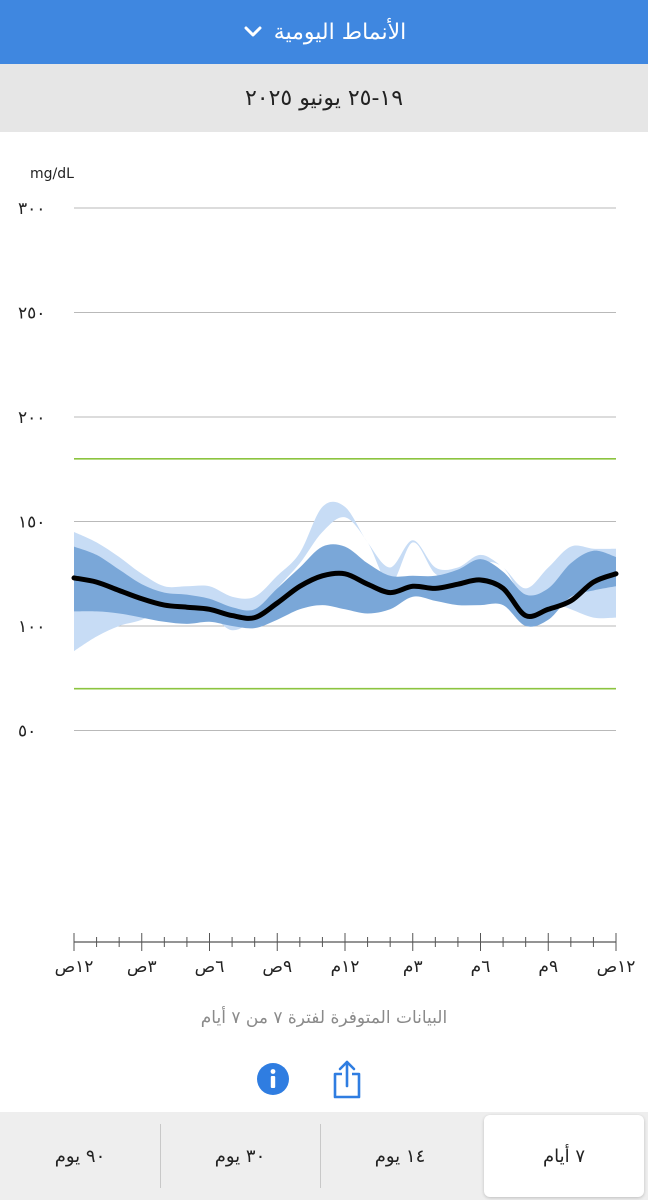 Image resolution: width=648 pixels, height=1200 pixels. What do you see at coordinates (31, 523) in the screenshot?
I see `y-tick-label: ١٥٠` at bounding box center [31, 523].